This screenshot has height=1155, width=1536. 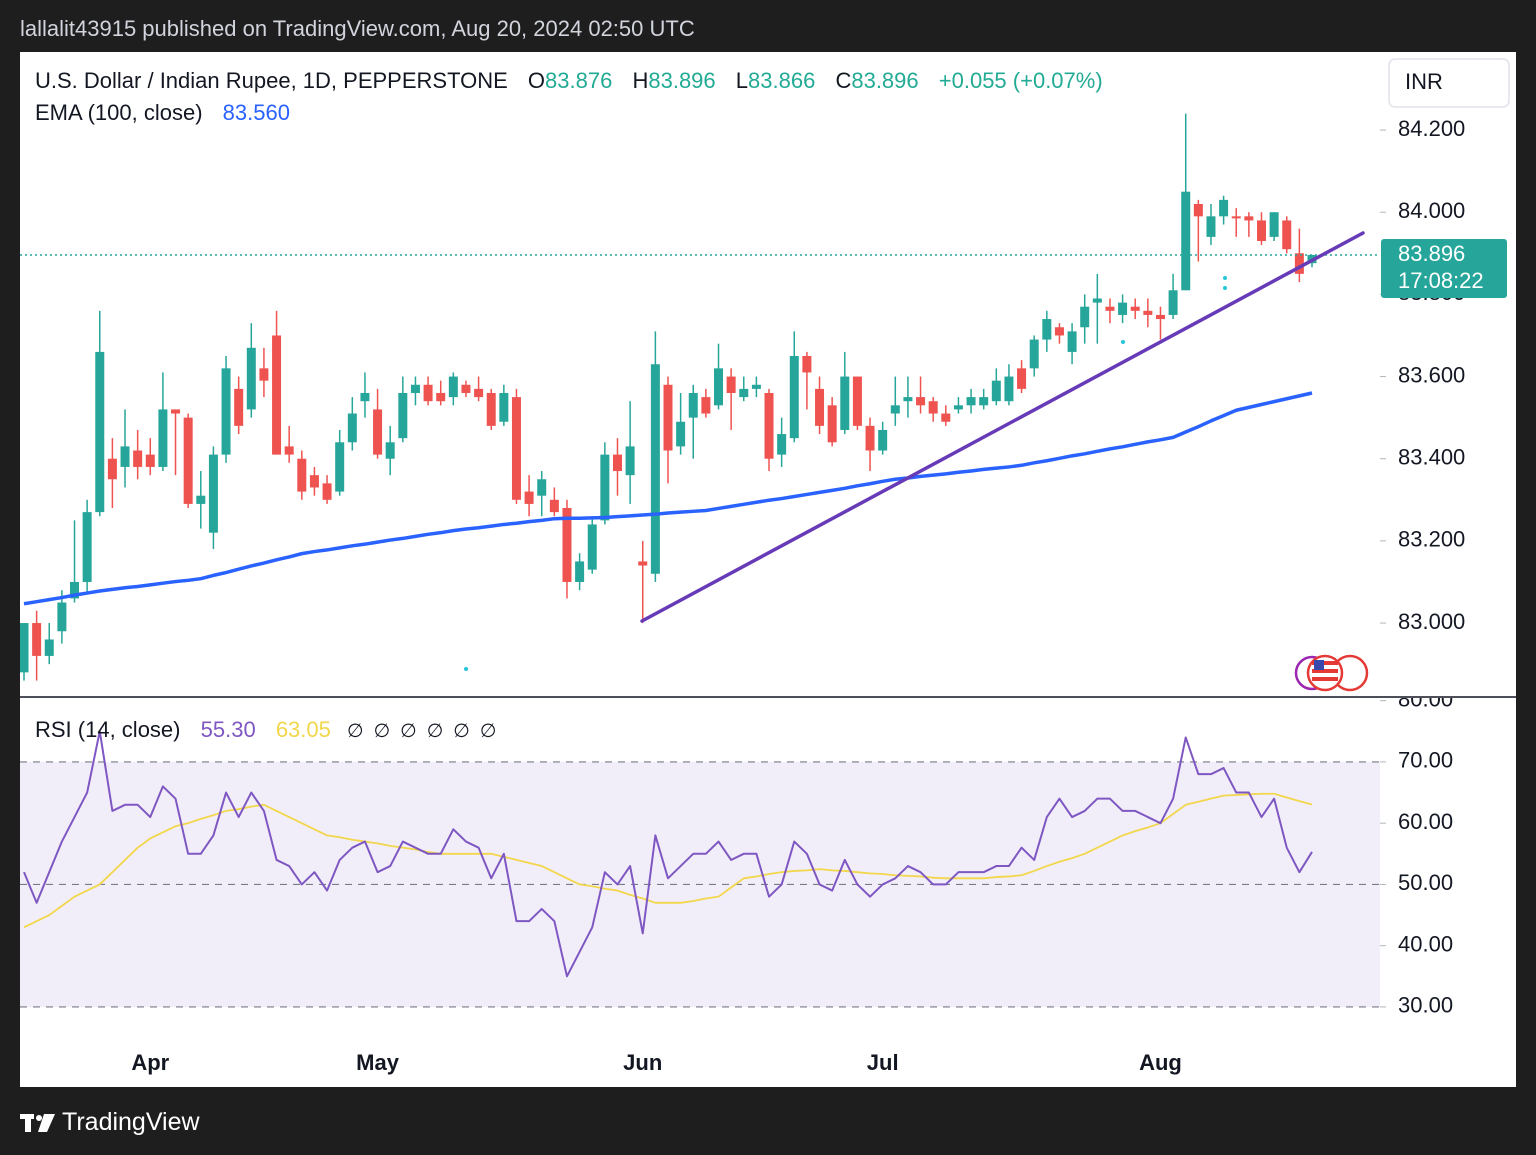 What do you see at coordinates (1431, 210) in the screenshot?
I see `y-tick-label: 84.000` at bounding box center [1431, 210].